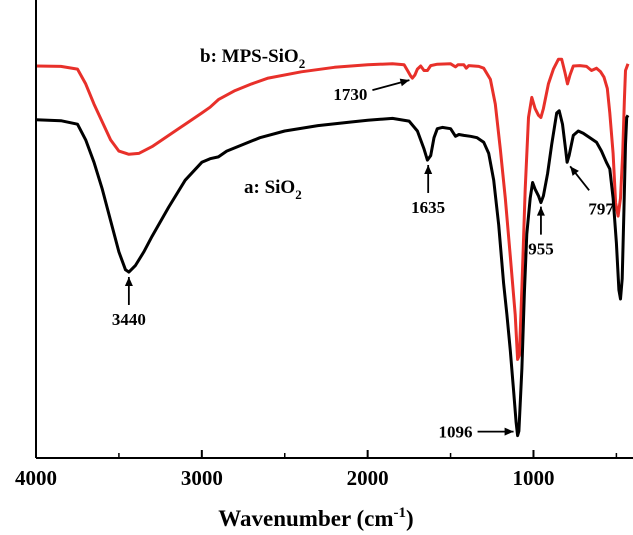 This screenshot has width=633, height=535. I want to click on peak-label-1730: 1730, so click(350, 94).